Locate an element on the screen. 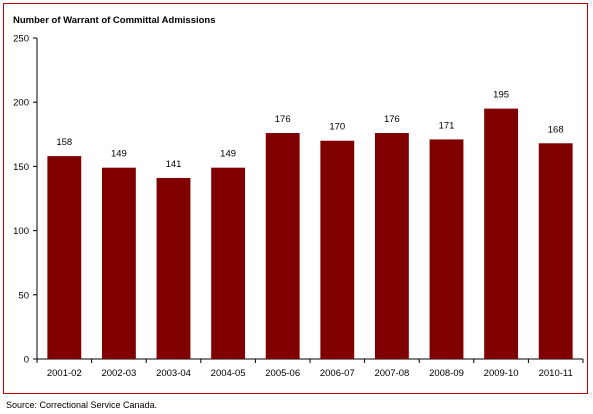  x-tick-label-2001-02: 2001-02 is located at coordinates (64, 373).